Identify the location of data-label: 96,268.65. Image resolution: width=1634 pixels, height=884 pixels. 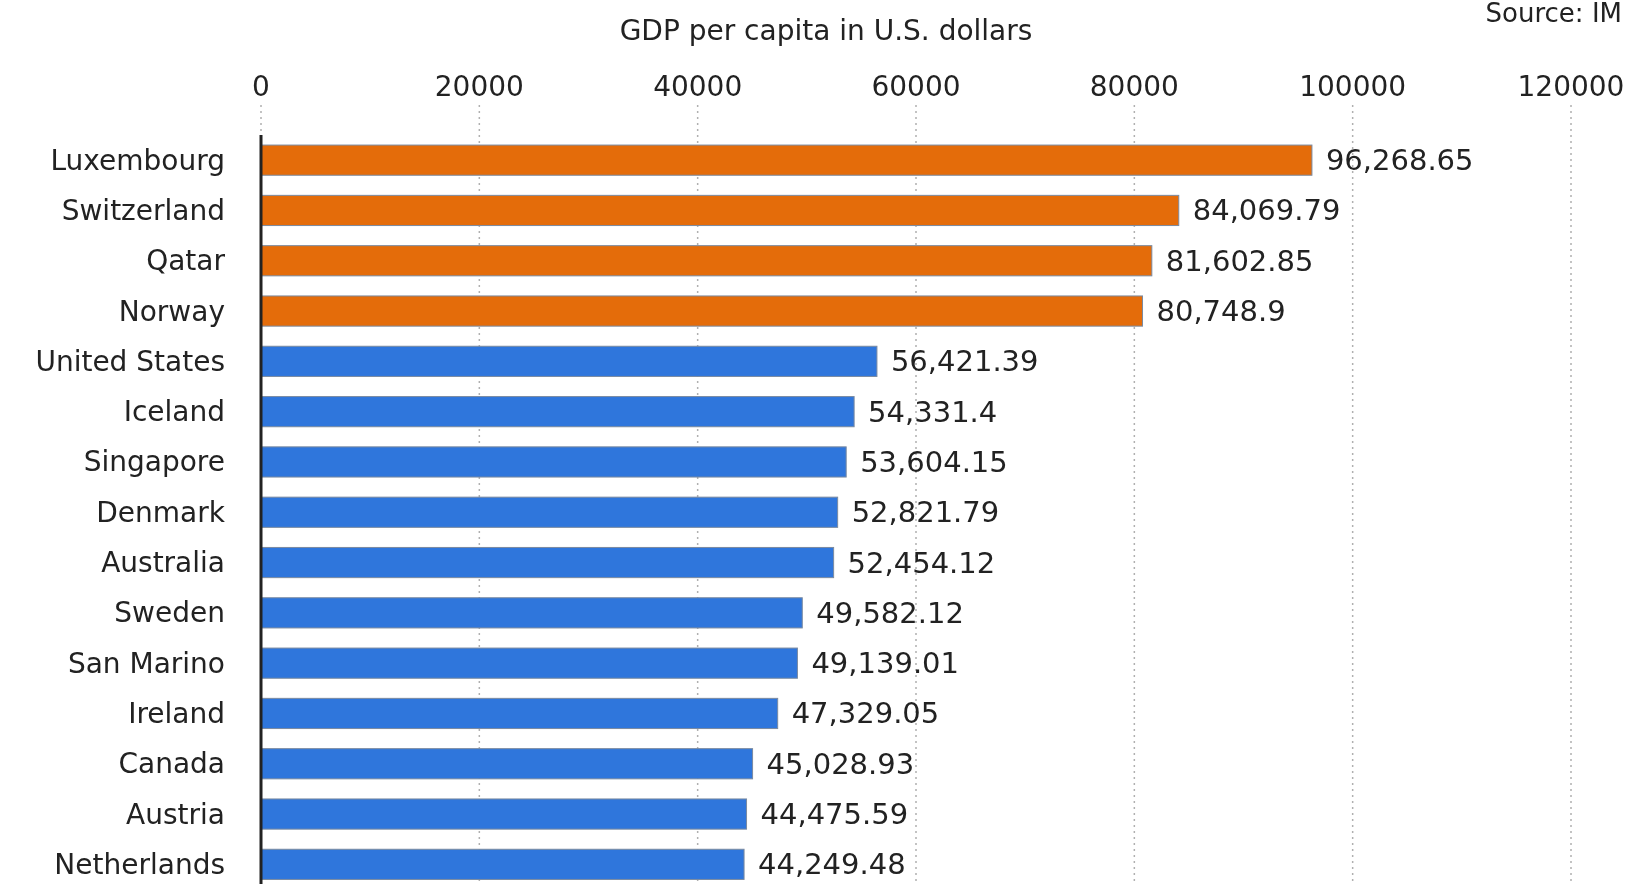
(1399, 160).